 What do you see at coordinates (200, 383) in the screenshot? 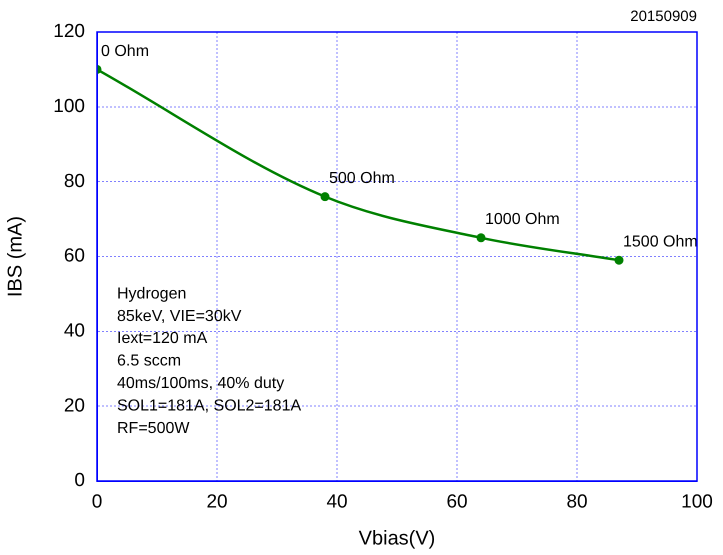
I see `annotation: 40ms/100ms, 40% duty` at bounding box center [200, 383].